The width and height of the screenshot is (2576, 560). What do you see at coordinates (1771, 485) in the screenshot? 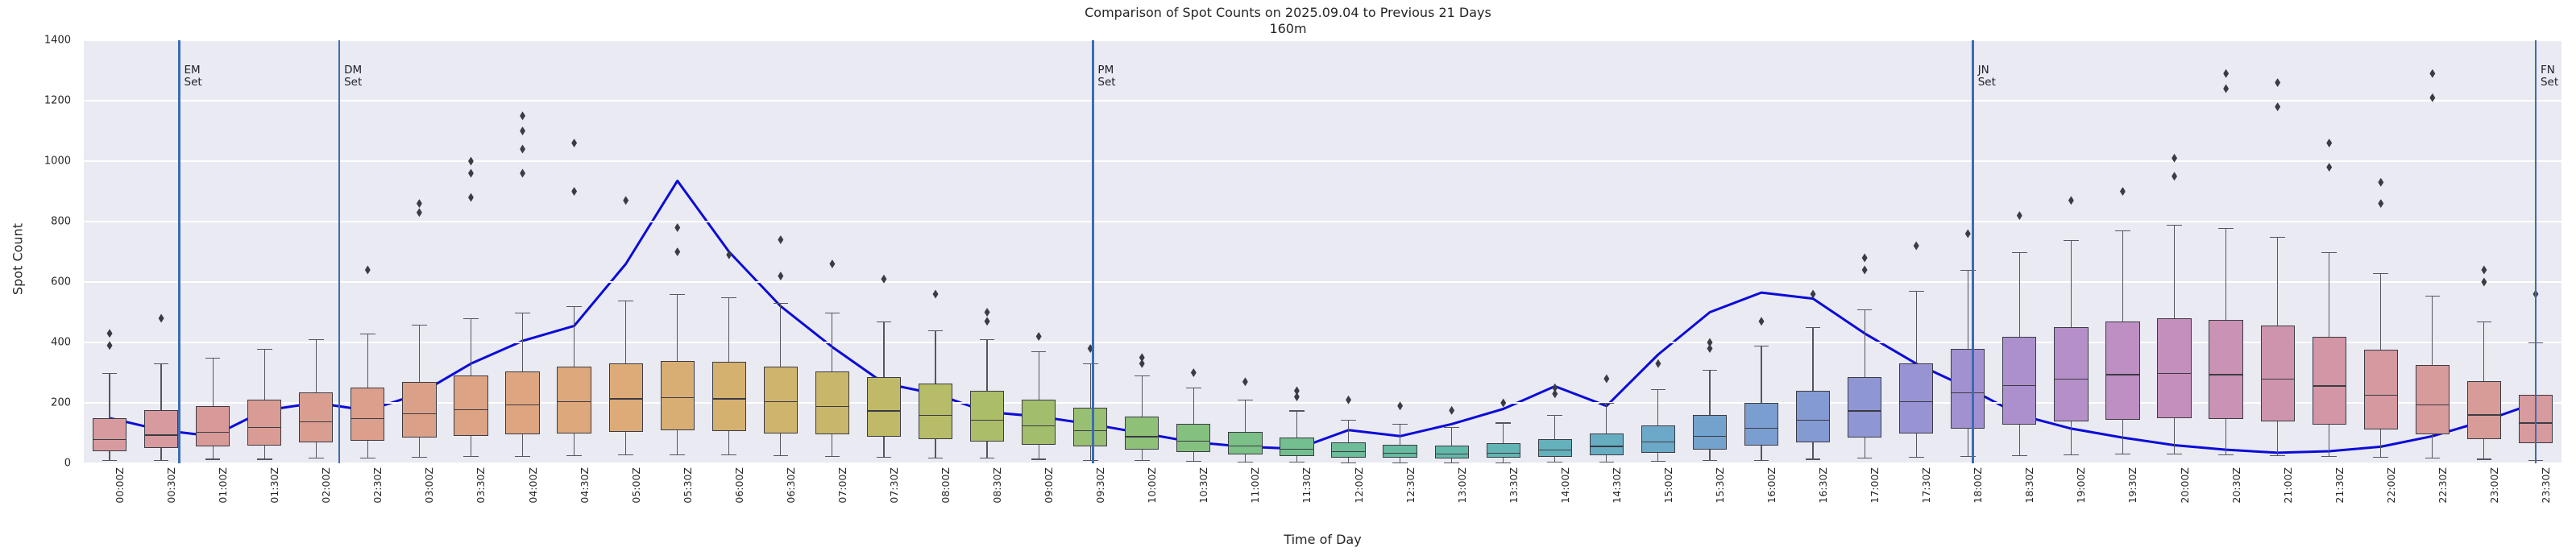
I see `x-tick-label: 16:00Z` at bounding box center [1771, 485].